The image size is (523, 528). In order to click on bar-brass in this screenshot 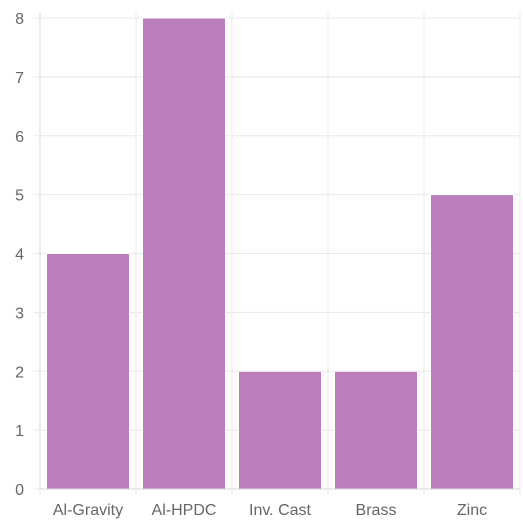, I will do `click(376, 430)`.